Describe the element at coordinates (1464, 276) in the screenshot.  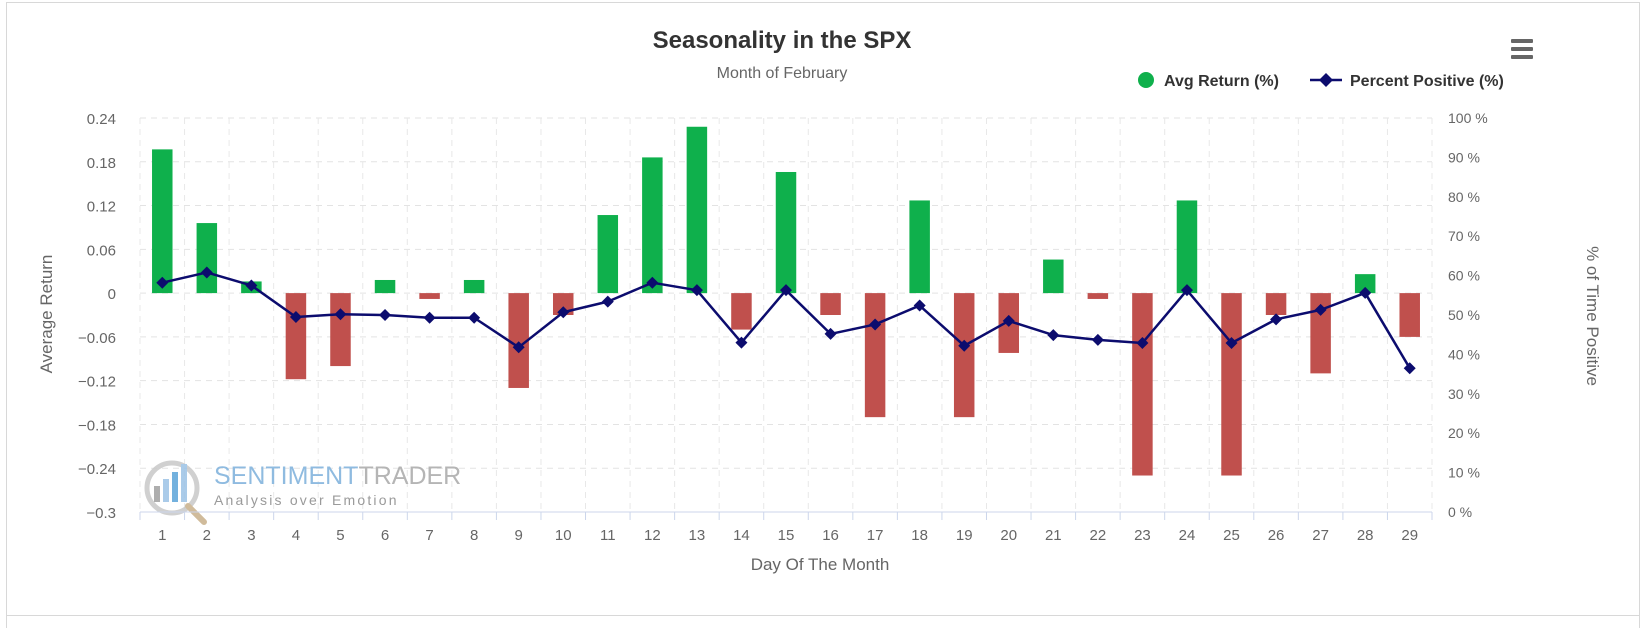
I see `y-right-tick-label: 60 %` at that location.